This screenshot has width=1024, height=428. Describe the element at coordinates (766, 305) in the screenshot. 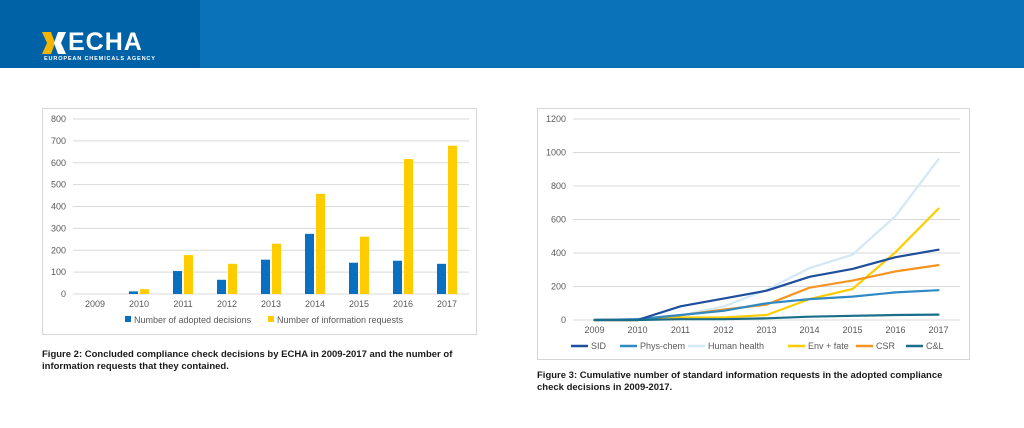

I see `series-line-phys-chem` at that location.